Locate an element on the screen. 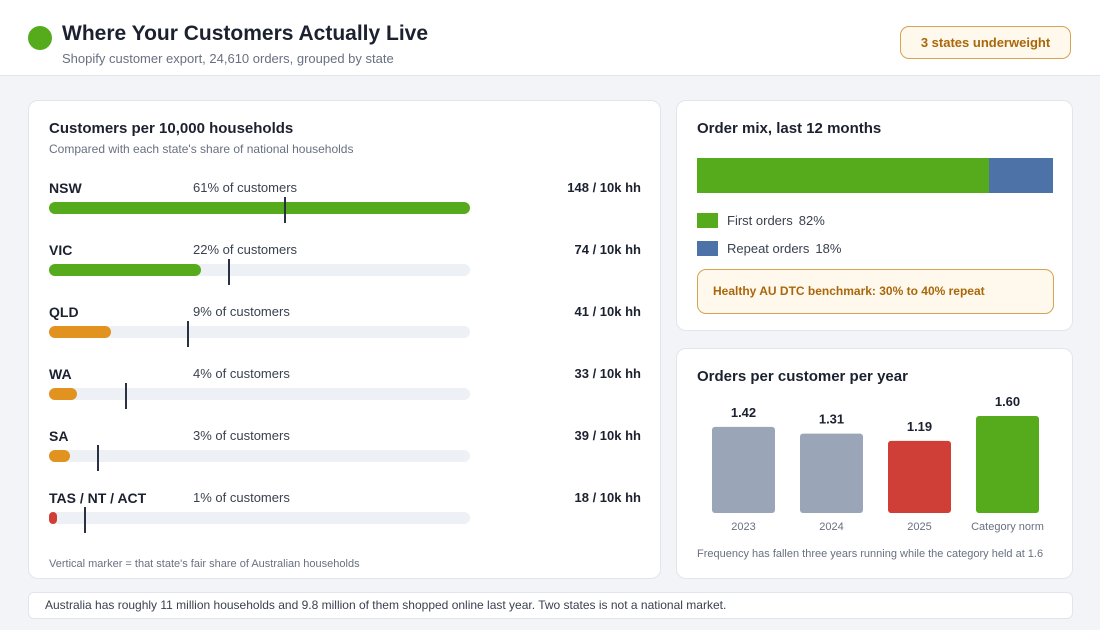 The image size is (1100, 630). state-rate-label: 18 / 10k hh is located at coordinates (607, 497).